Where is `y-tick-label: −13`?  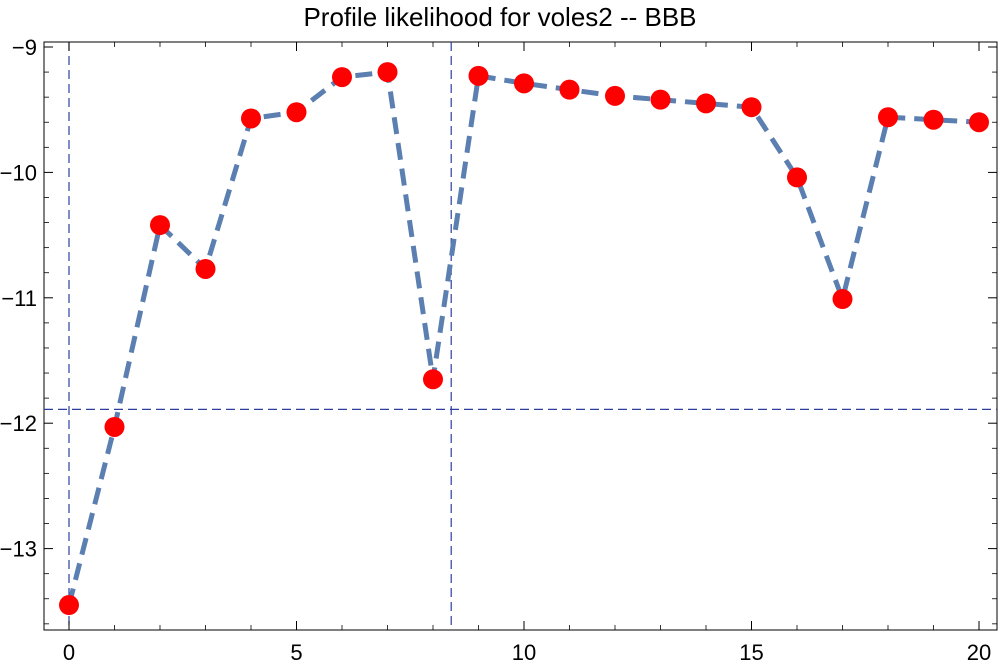
y-tick-label: −13 is located at coordinates (18, 549).